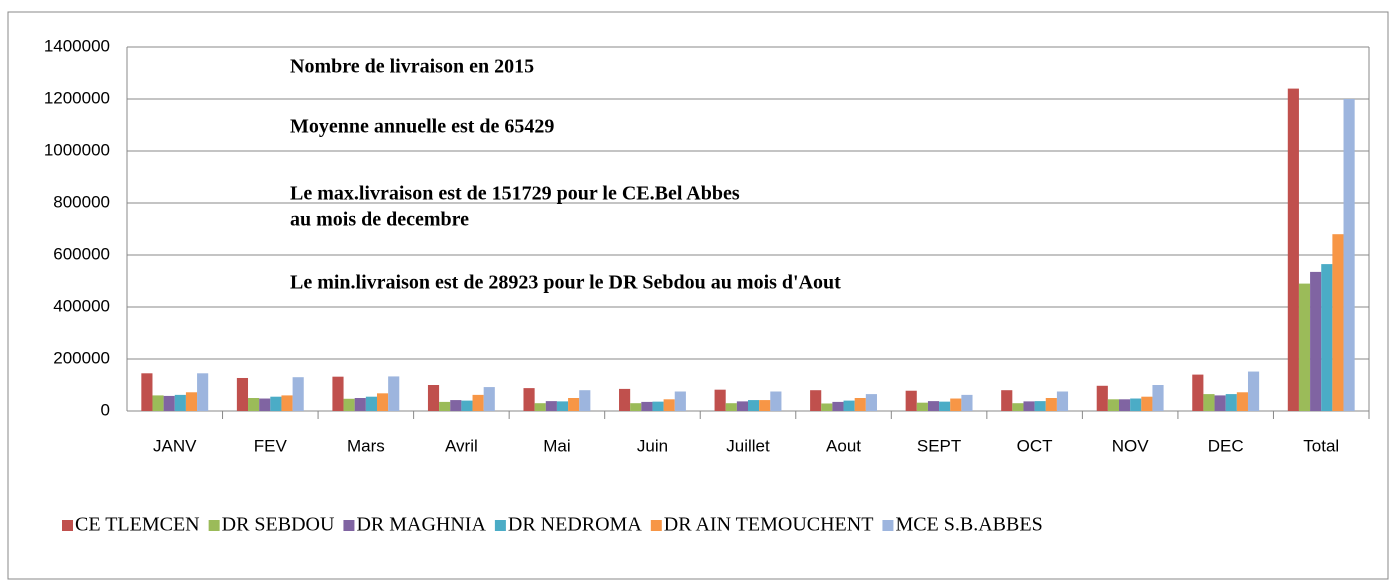 Image resolution: width=1389 pixels, height=580 pixels. I want to click on y-tick-label: 1000000, so click(77, 149).